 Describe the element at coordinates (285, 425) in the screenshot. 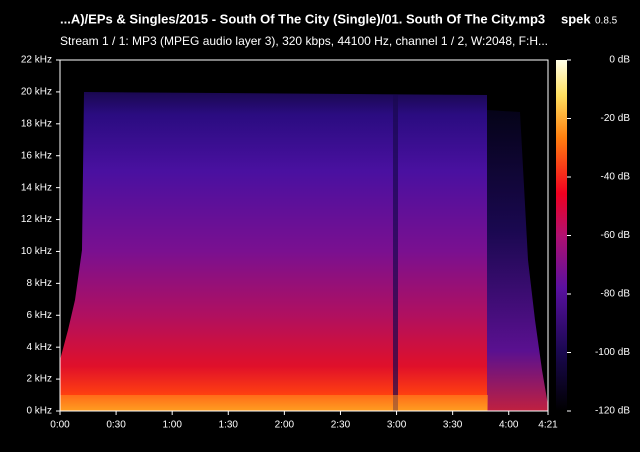

I see `time-tick-label: 2:00` at that location.